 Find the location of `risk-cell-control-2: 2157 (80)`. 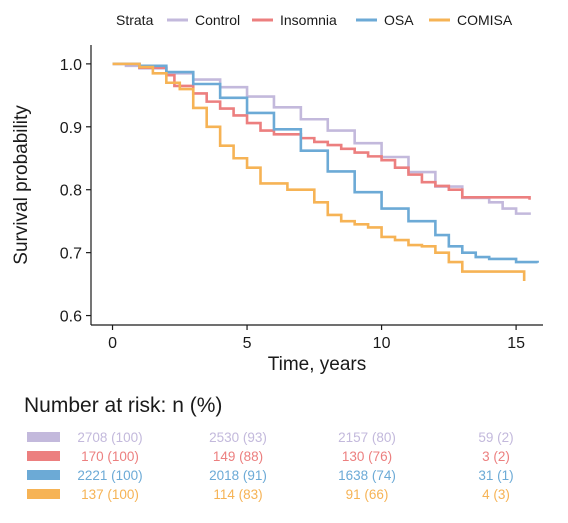

risk-cell-control-2: 2157 (80) is located at coordinates (367, 437).